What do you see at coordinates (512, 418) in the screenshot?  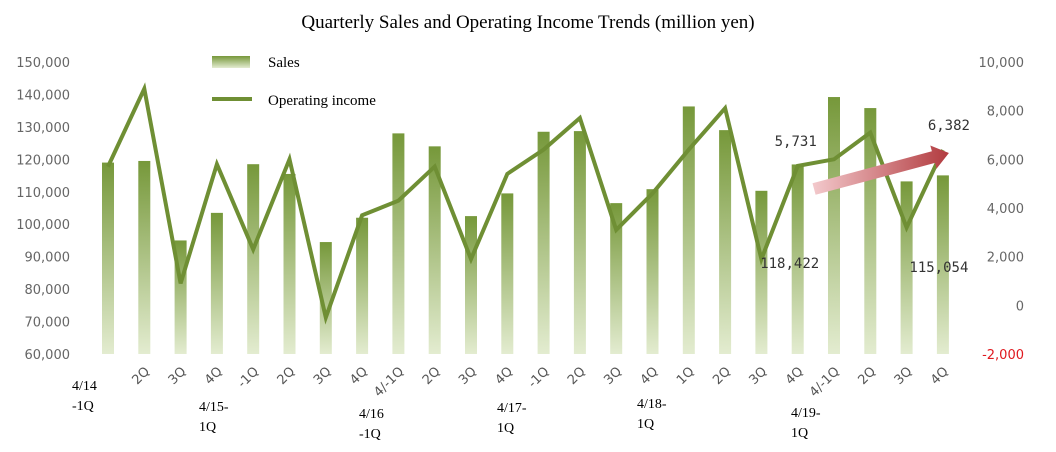 I see `year-label: 4/17-1Q` at bounding box center [512, 418].